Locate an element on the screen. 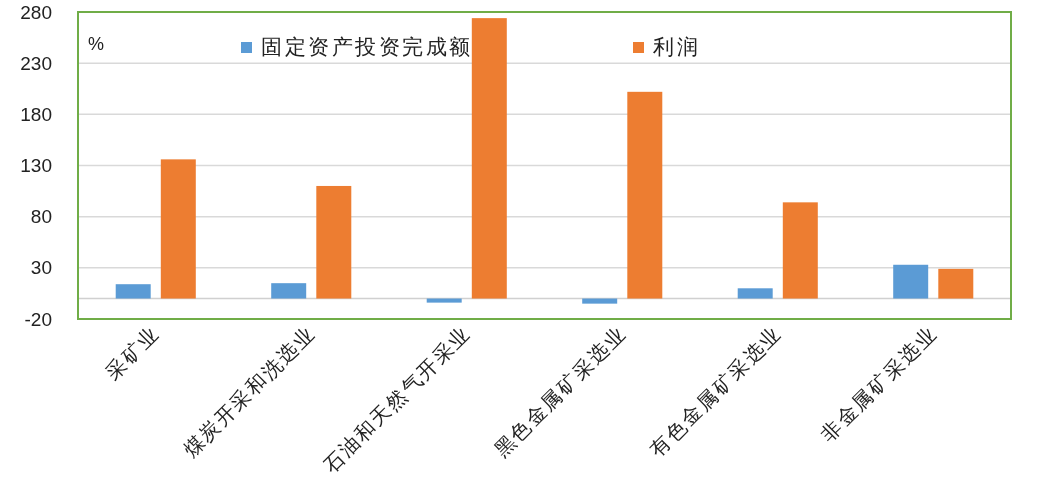  y-axis-title: % is located at coordinates (96, 44).